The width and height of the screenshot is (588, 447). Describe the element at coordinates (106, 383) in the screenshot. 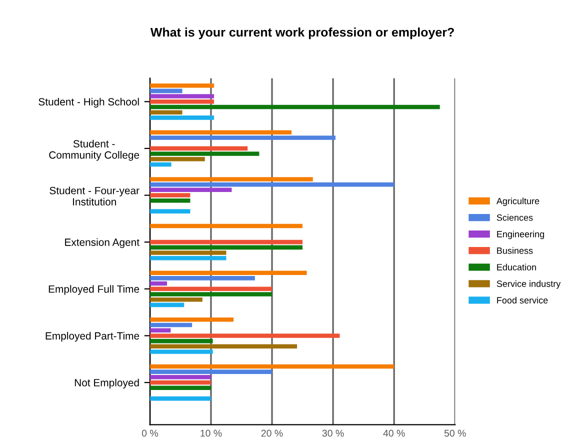

I see `y-tick-label: Not Employed` at that location.